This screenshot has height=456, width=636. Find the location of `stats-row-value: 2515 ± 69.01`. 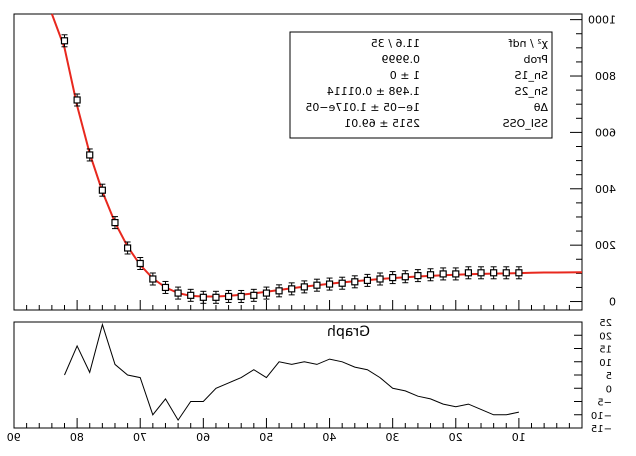

stats-row-value: 2515 ± 69.01 is located at coordinates (382, 123).